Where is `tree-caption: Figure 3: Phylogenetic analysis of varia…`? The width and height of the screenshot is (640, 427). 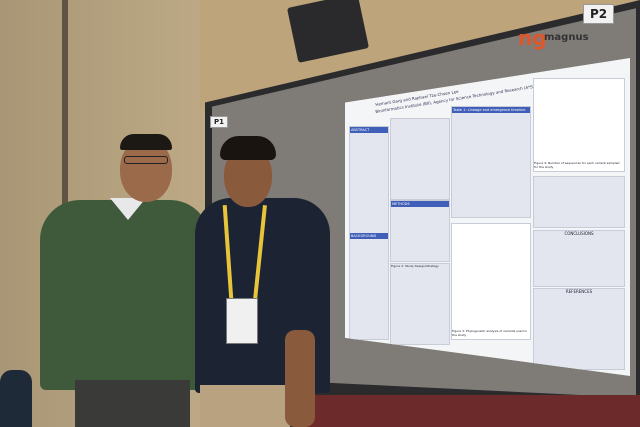
tree-caption: Figure 3: Phylogenetic analysis of varia… is located at coordinates (490, 333).